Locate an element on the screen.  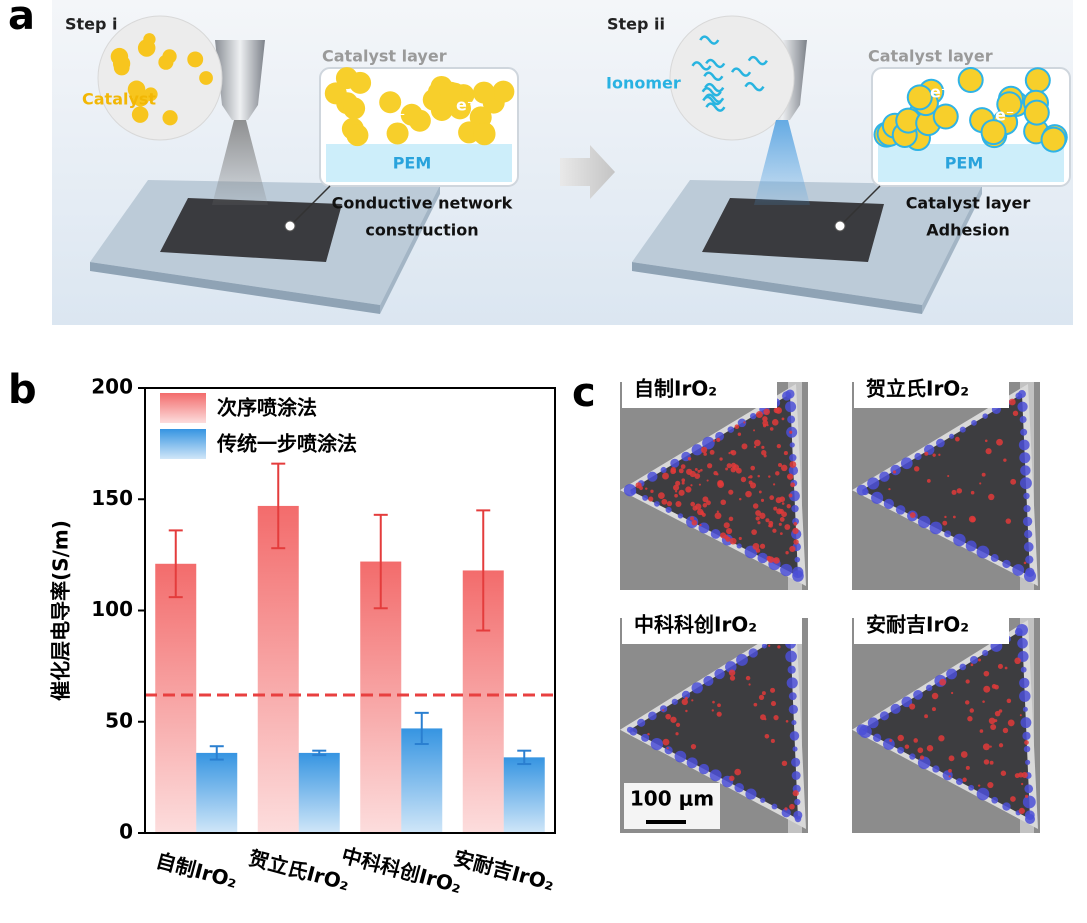
error-bar is located at coordinates (175, 564).